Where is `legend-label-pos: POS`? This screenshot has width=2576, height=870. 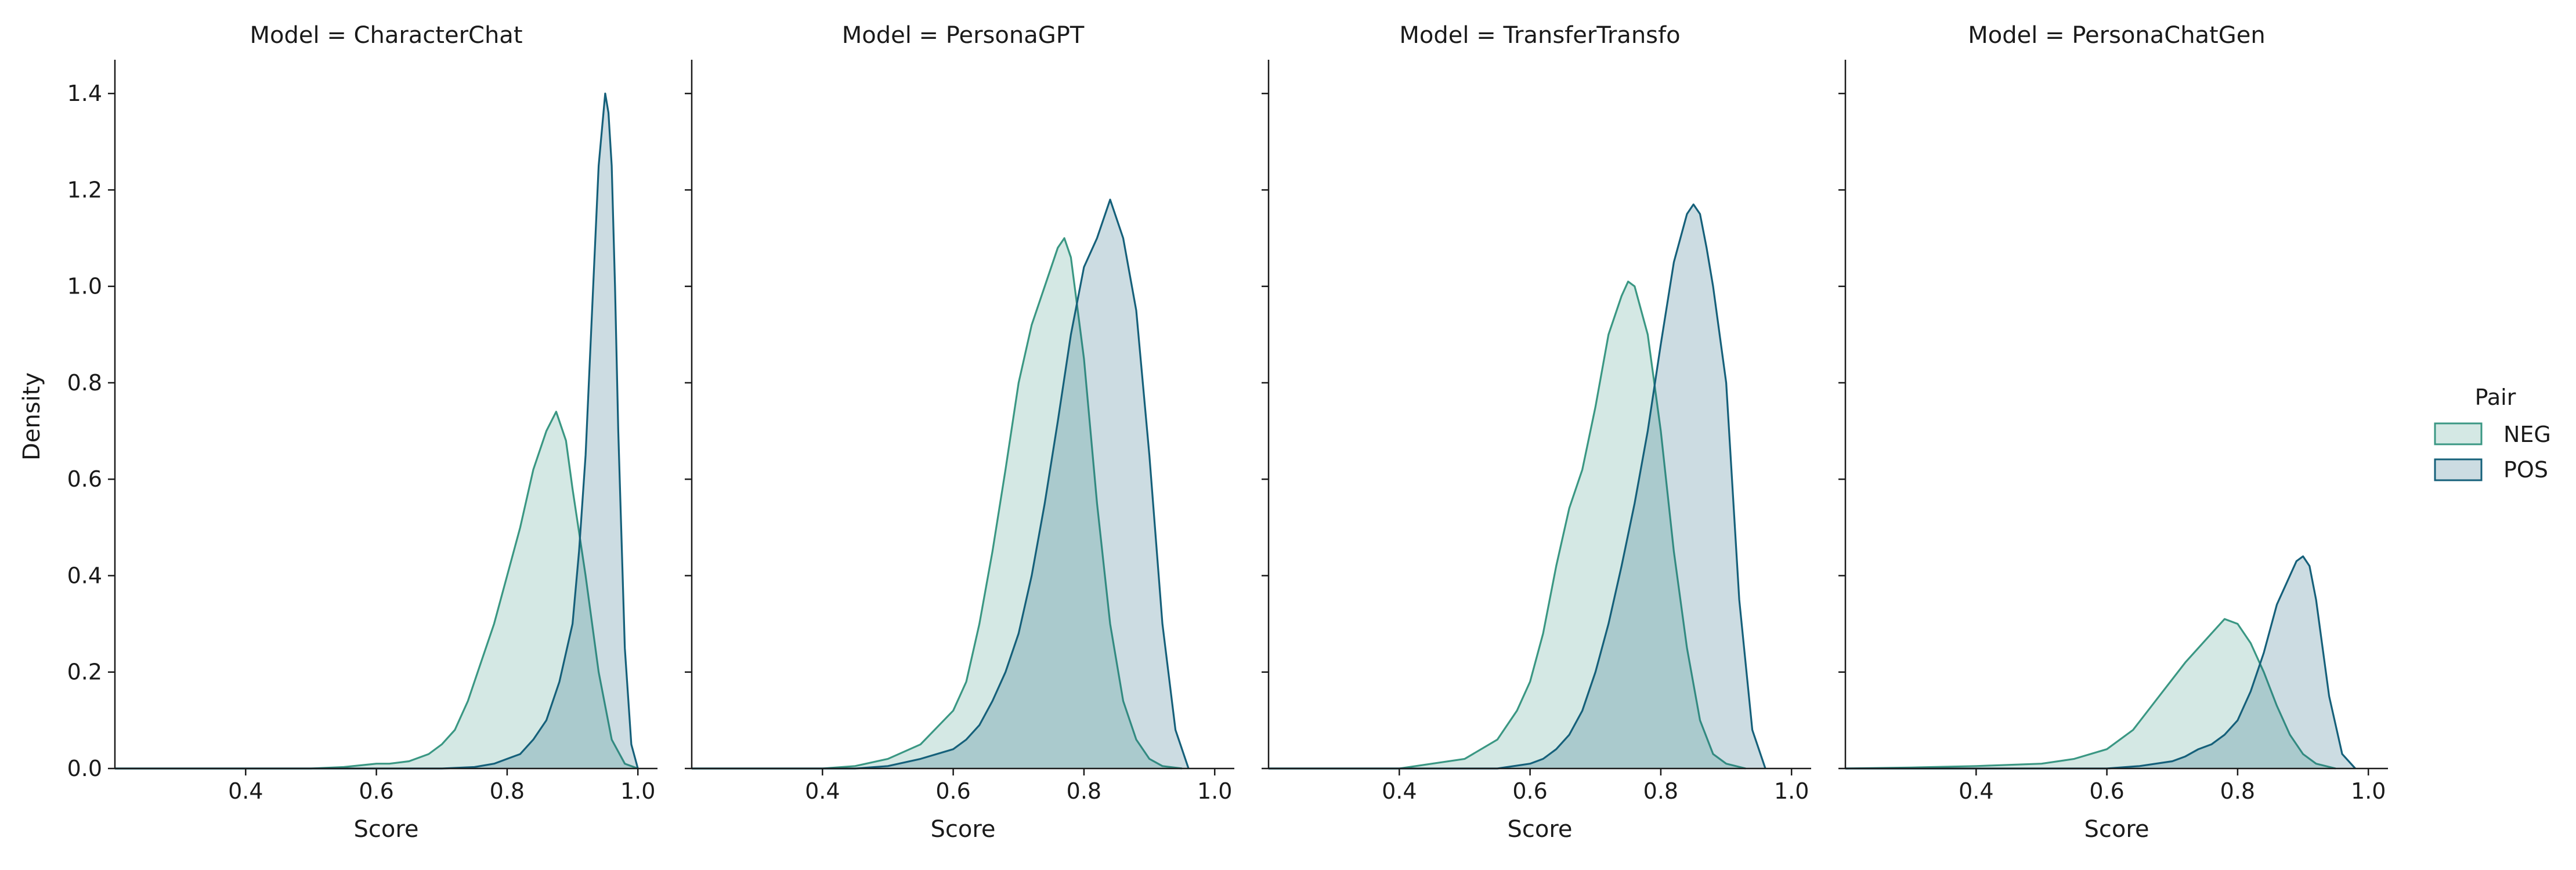
legend-label-pos: POS is located at coordinates (2525, 470).